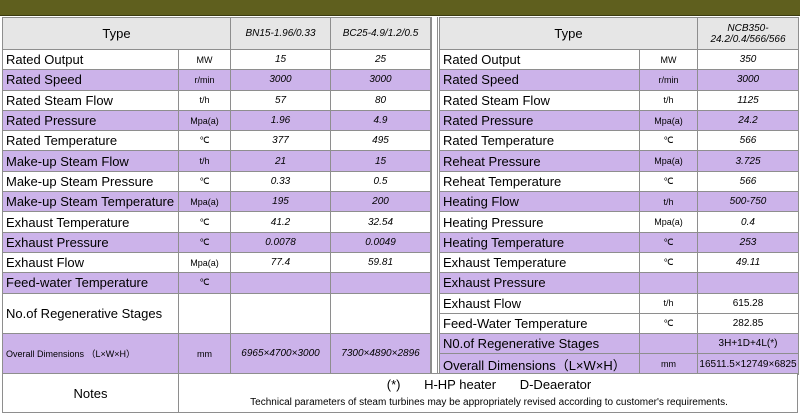 This screenshot has width=800, height=413. I want to click on param-value: 377, so click(280, 141).